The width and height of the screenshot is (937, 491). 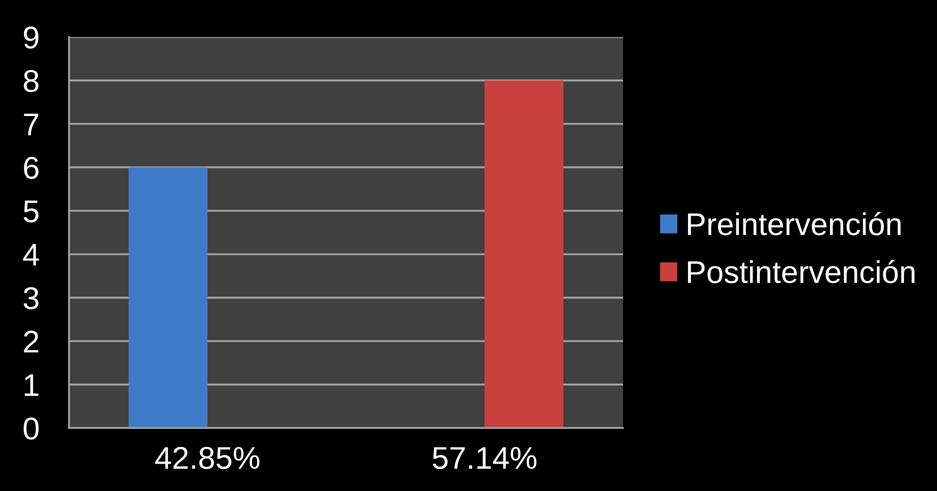 I want to click on y-tick-label: 0, so click(x=31, y=429).